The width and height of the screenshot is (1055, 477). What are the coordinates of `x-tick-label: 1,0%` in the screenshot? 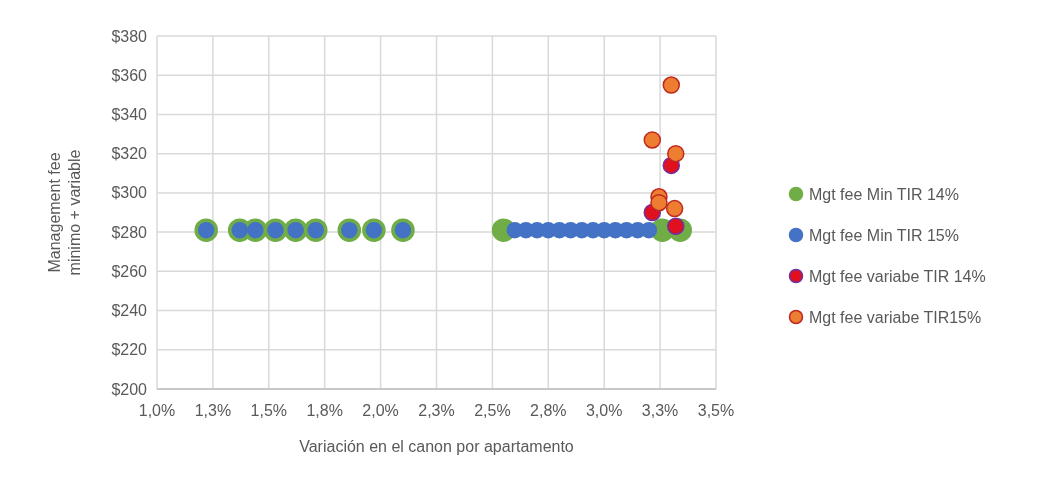 It's located at (157, 410).